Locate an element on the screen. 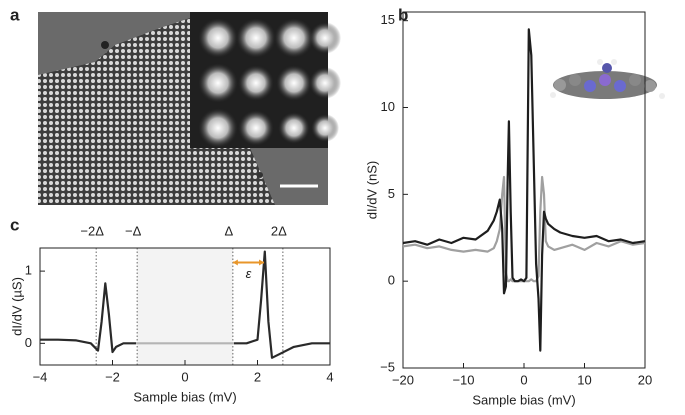 The width and height of the screenshot is (685, 415). y-tick-label: −5 is located at coordinates (387, 366).